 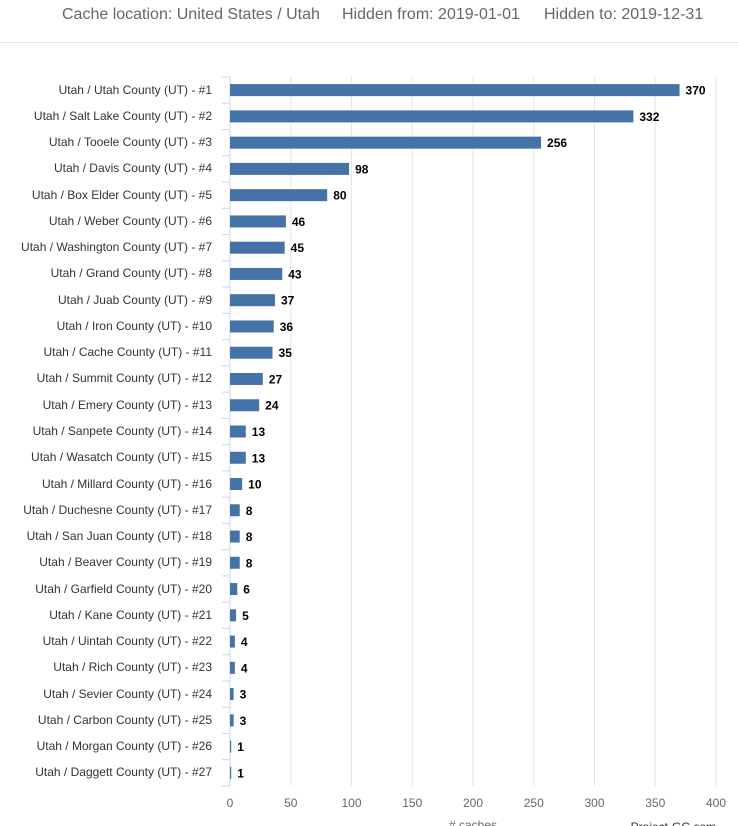 I want to click on y-tick-label: Utah / Juab County (UT) - #9, so click(x=134, y=299).